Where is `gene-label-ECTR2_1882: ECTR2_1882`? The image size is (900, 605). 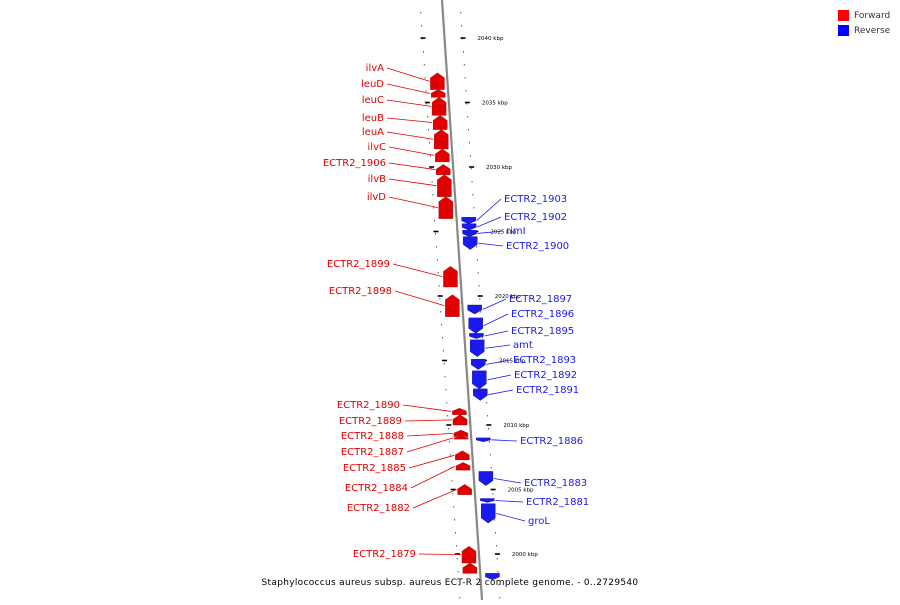
gene-label-ECTR2_1882: ECTR2_1882 is located at coordinates (378, 508).